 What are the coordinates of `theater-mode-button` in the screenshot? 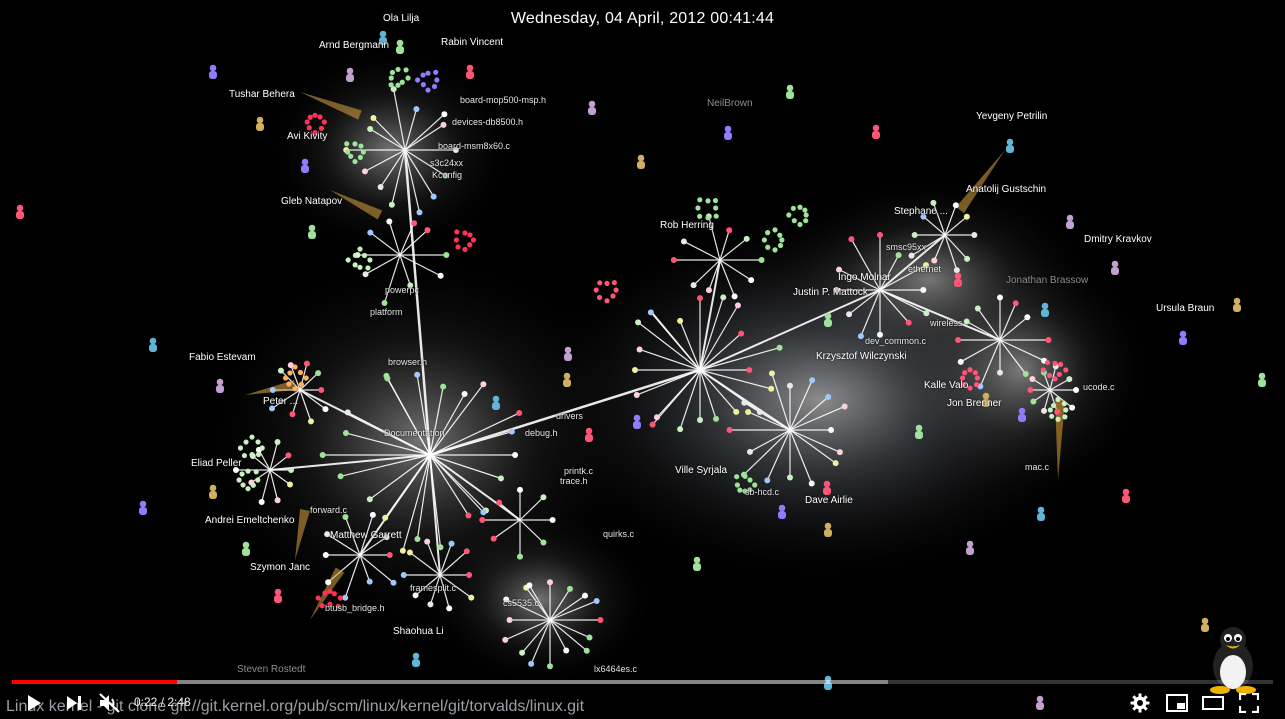 It's located at (1213, 703).